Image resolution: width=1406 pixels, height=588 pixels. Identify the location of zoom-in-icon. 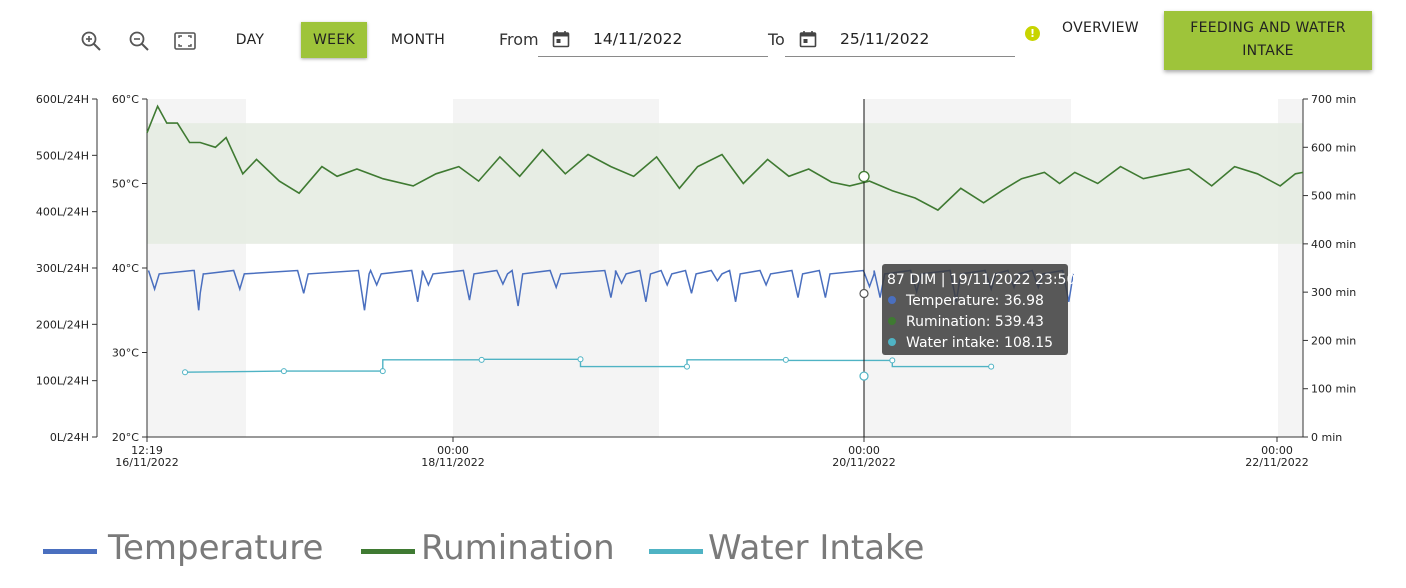
(91, 41).